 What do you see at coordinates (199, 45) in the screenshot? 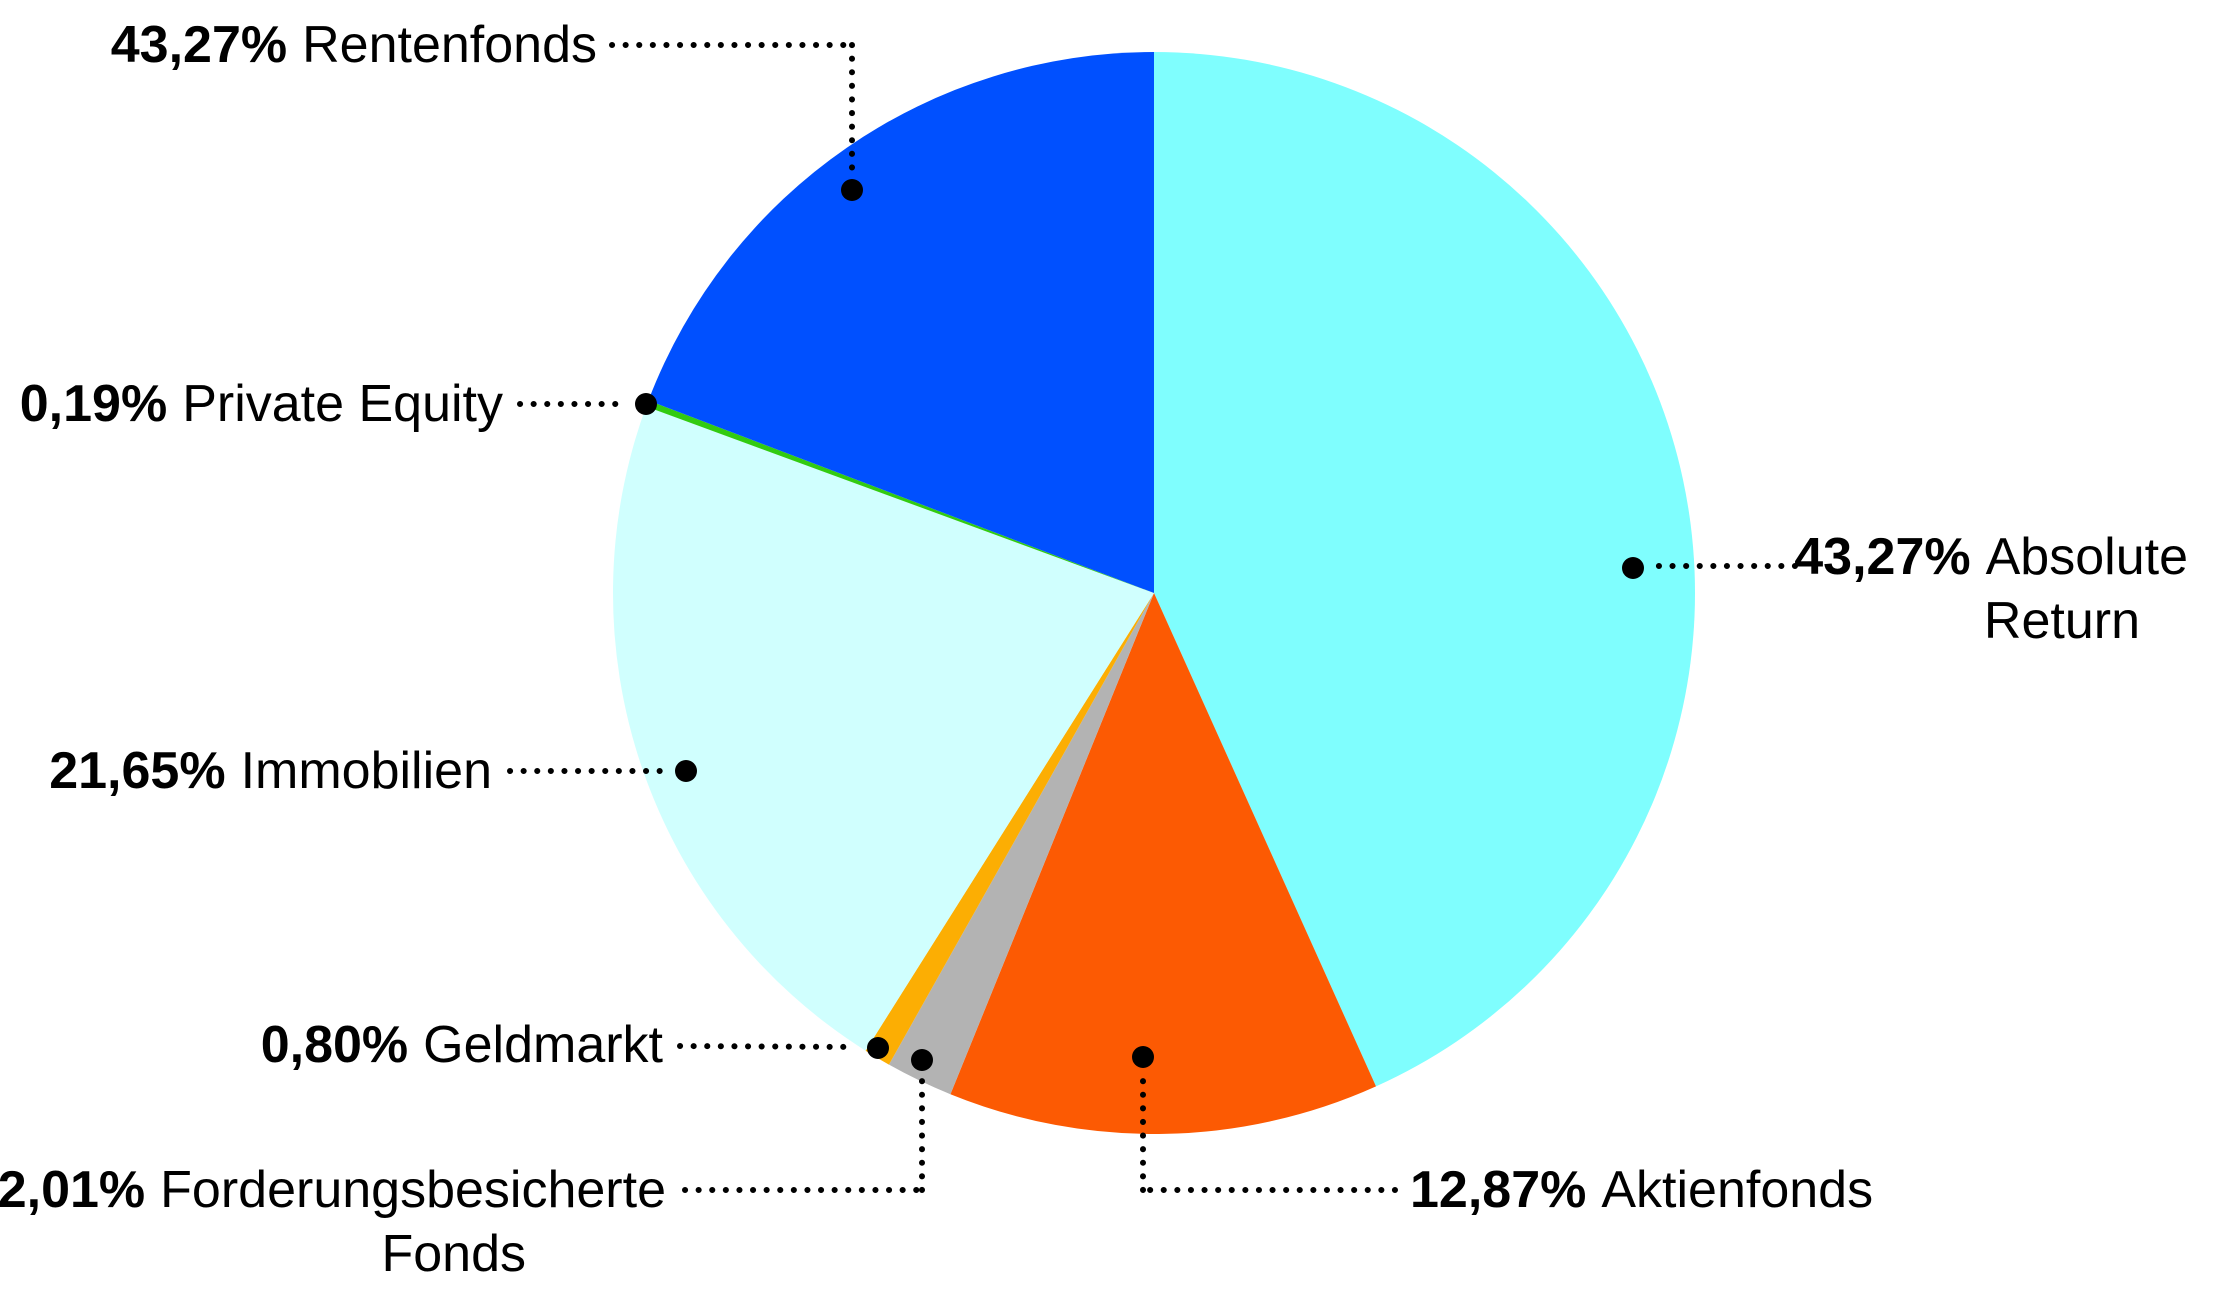
I see `slice-value-rentenfonds: 43,27%` at bounding box center [199, 45].